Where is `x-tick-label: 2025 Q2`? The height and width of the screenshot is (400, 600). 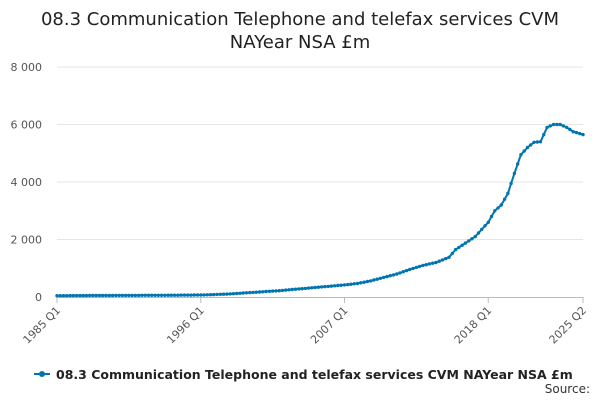 x-tick-label: 2025 Q2 is located at coordinates (568, 325).